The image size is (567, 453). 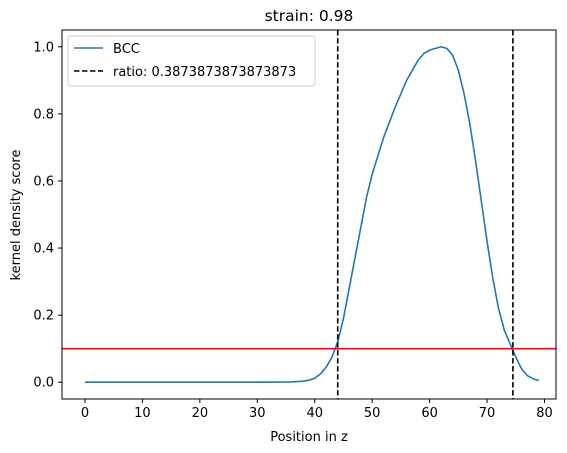 I want to click on x-tick-label: 20, so click(x=200, y=413).